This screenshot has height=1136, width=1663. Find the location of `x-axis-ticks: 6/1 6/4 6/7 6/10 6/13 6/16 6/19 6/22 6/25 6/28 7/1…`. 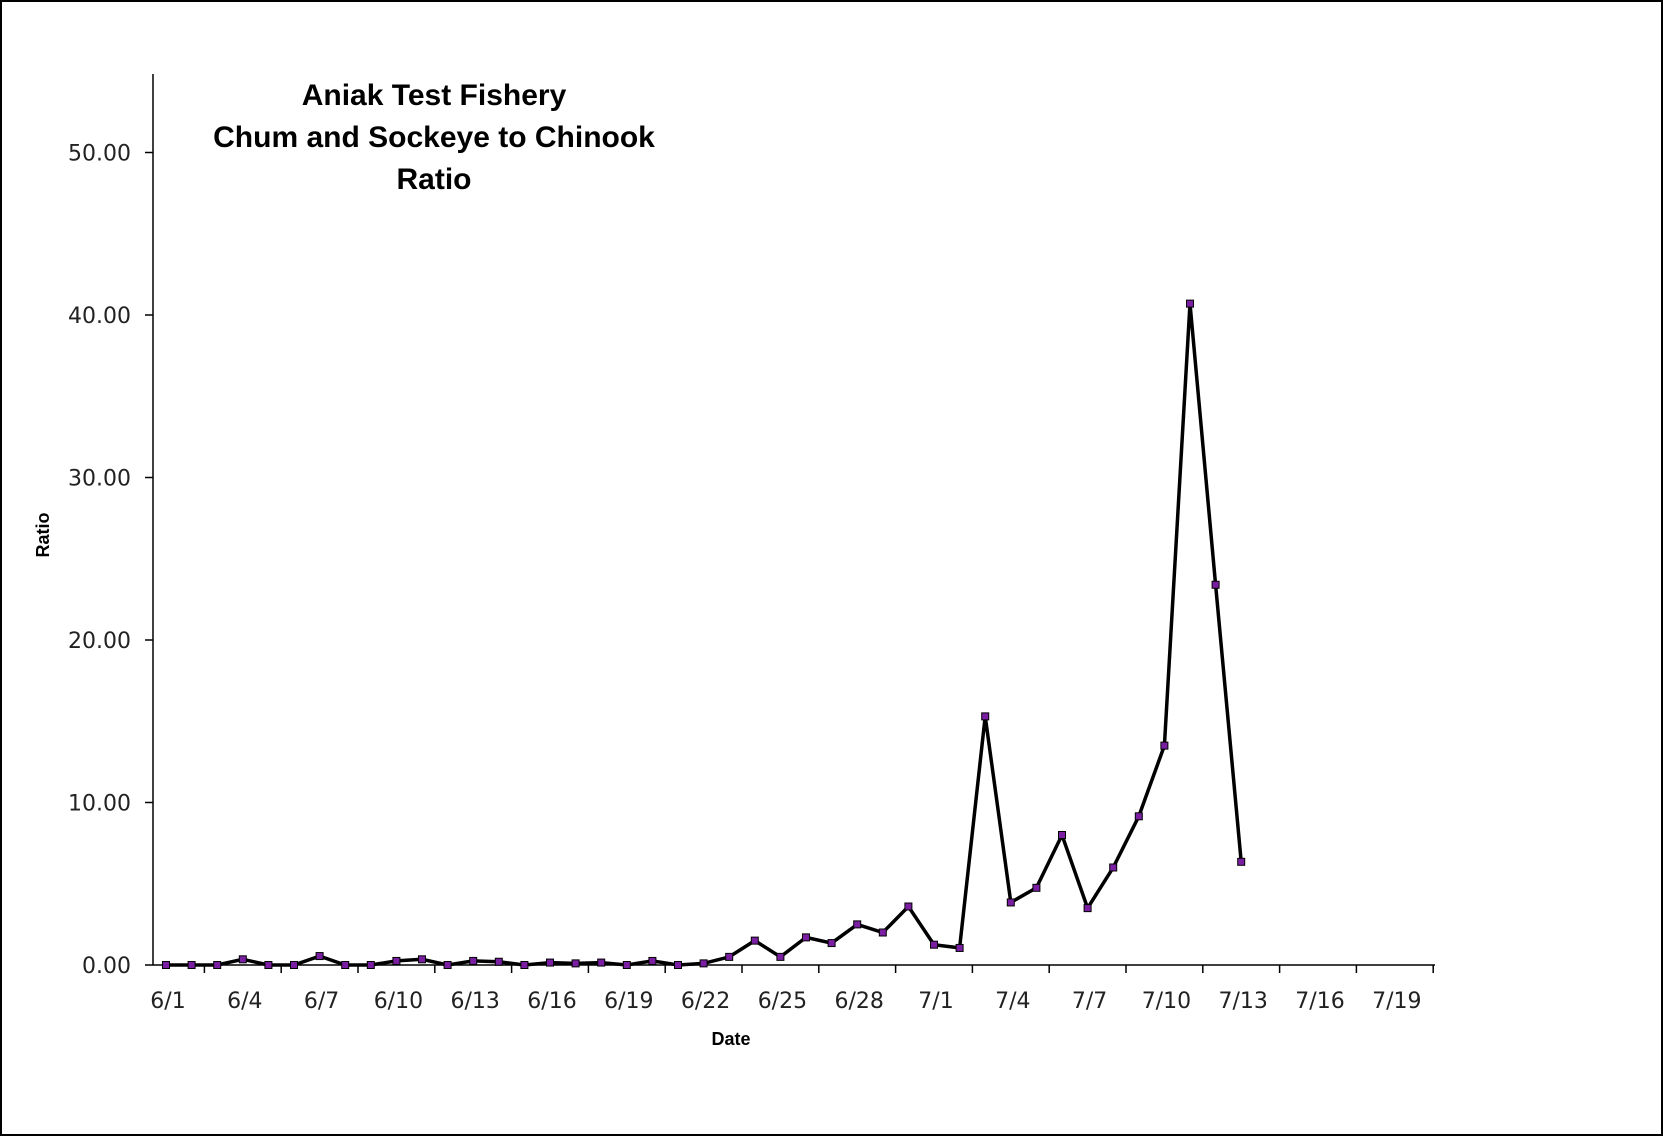

x-axis-ticks: 6/1 6/4 6/7 6/10 6/13 6/16 6/19 6/22 6/25 6/28 7/1… is located at coordinates (792, 989).